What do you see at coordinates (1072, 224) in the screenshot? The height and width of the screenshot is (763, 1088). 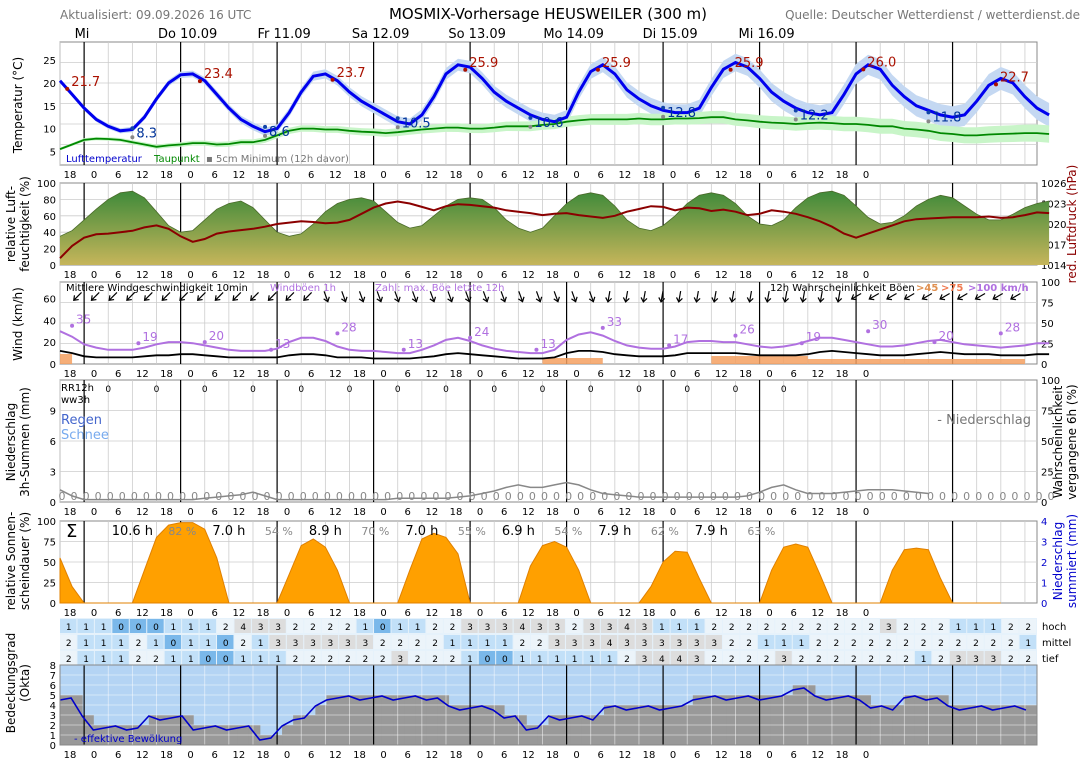 I see `pressure-ylabel: red. Luftdruck (hPa)` at bounding box center [1072, 224].